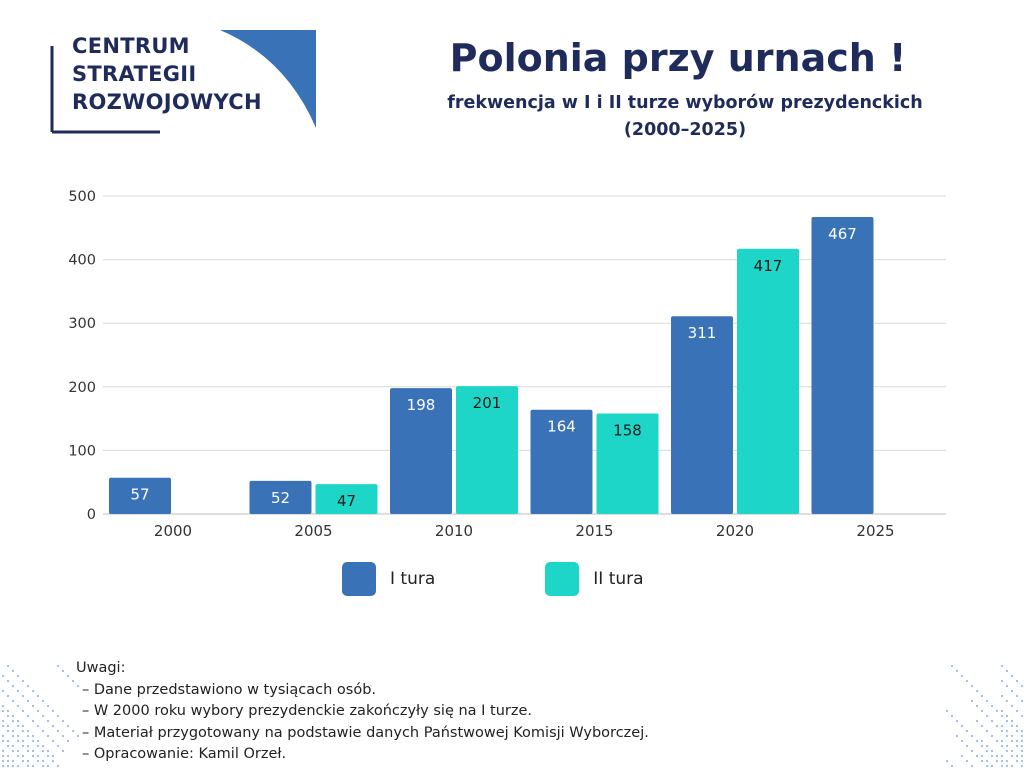 This screenshot has height=768, width=1024. What do you see at coordinates (82, 324) in the screenshot?
I see `y-tick-label: 300` at bounding box center [82, 324].